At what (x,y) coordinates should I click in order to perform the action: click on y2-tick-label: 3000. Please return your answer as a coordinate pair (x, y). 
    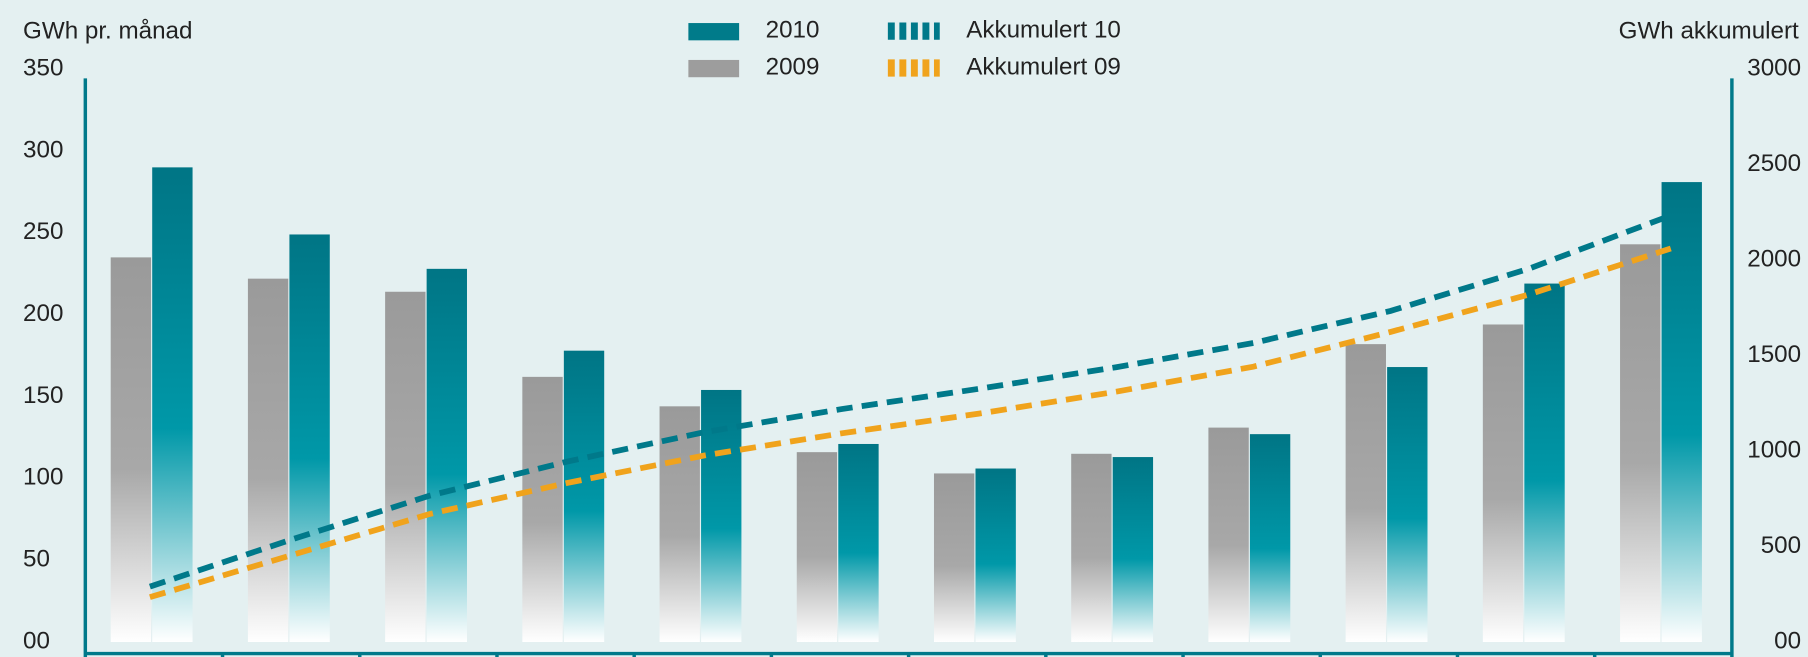
    Looking at the image, I should click on (1774, 68).